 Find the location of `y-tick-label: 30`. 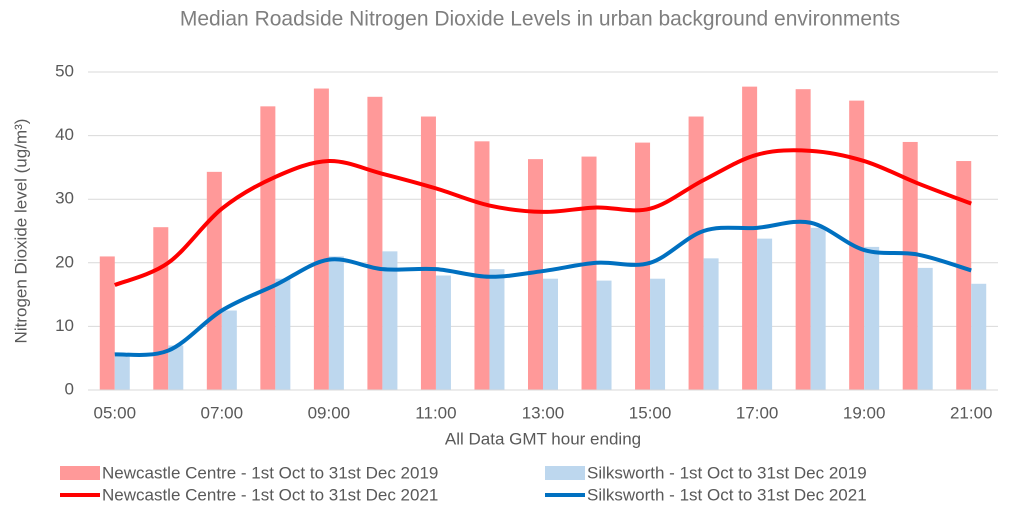

y-tick-label: 30 is located at coordinates (64, 198).